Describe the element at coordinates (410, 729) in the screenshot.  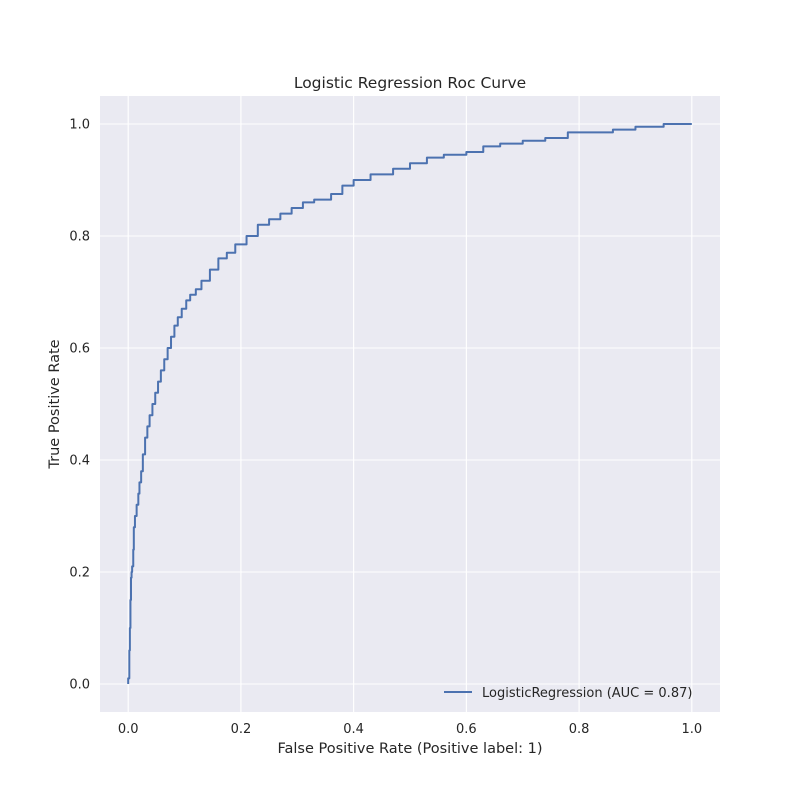
I see `x-tick-labels: 0.0 0.2 0.4 0.6 0.8 1.0` at that location.